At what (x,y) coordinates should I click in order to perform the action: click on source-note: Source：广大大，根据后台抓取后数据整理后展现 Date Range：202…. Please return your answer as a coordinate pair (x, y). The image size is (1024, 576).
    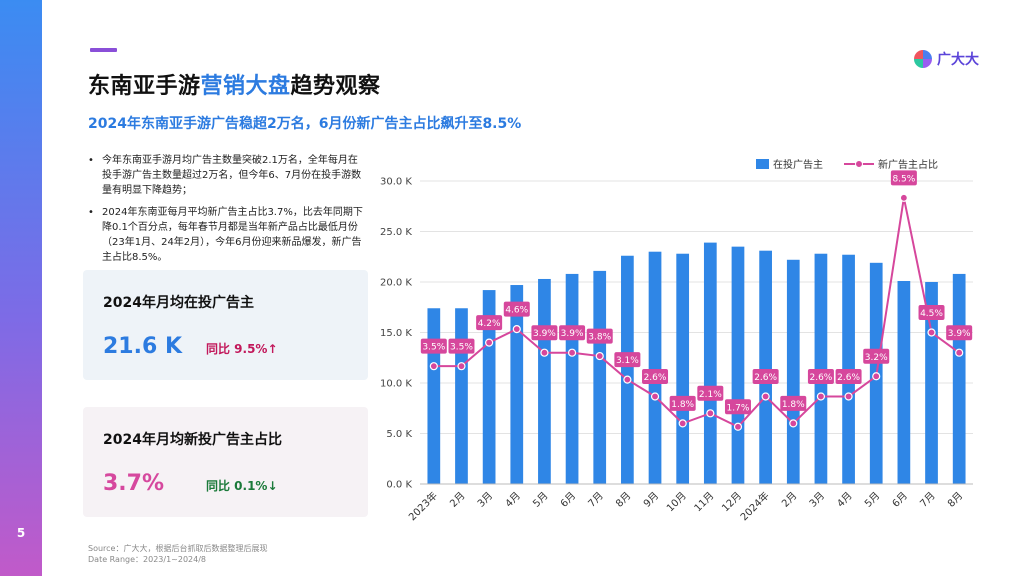
    Looking at the image, I should click on (177, 554).